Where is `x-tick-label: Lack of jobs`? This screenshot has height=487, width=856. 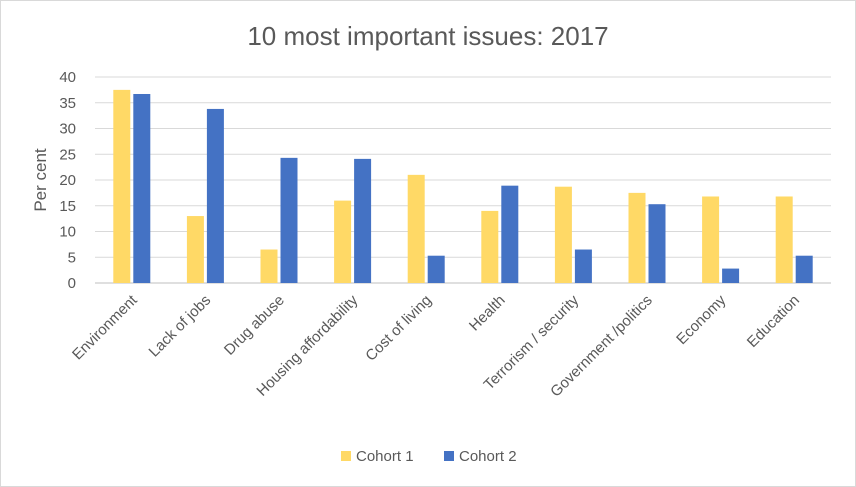 x-tick-label: Lack of jobs is located at coordinates (180, 326).